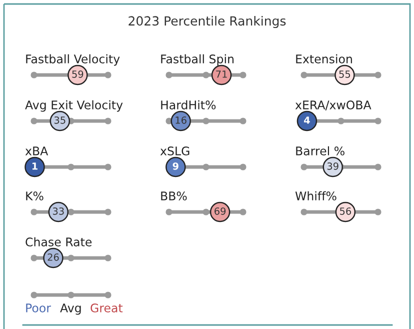 This screenshot has height=329, width=414. Describe the element at coordinates (320, 151) in the screenshot. I see `category-label: Barrel %` at that location.